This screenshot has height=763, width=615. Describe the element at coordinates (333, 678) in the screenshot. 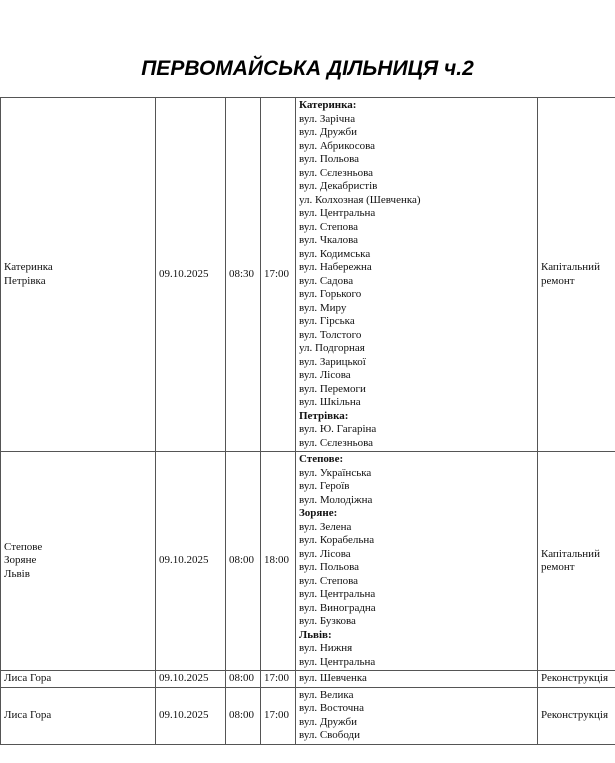

I see `street-name: вул. Шевченка` at that location.